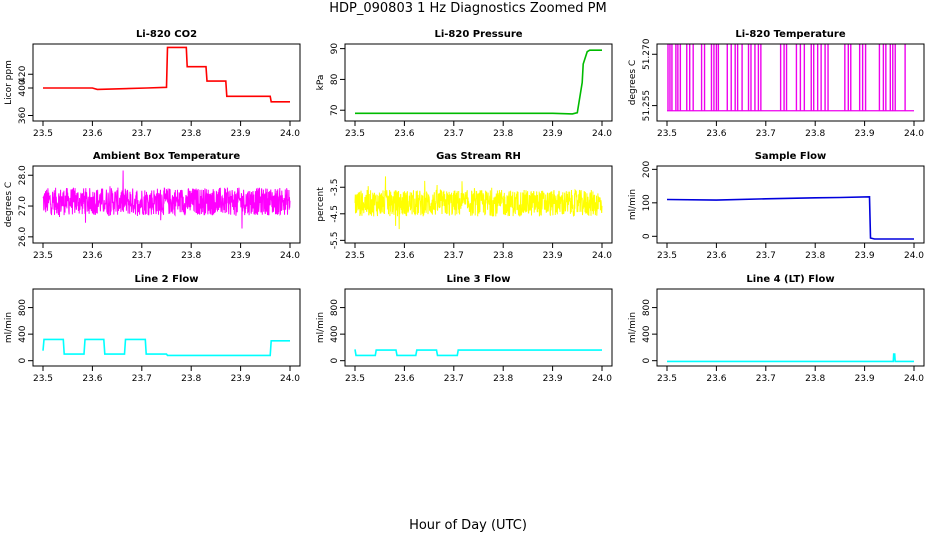 The image size is (936, 540). Describe the element at coordinates (335, 187) in the screenshot. I see `y-tick-label: -3.5` at that location.